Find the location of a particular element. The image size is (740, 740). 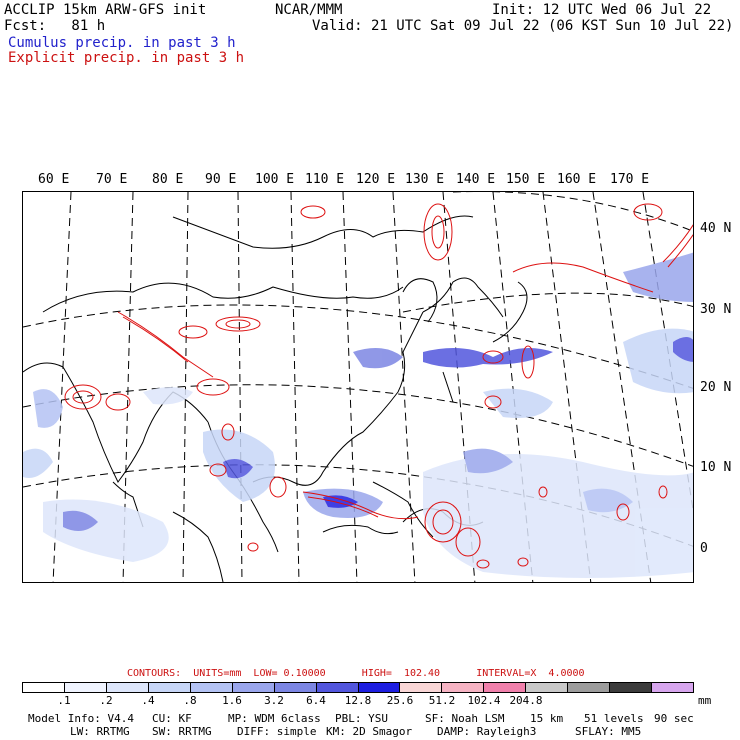

colorbar-tick-label: 51.2 is located at coordinates (442, 700).